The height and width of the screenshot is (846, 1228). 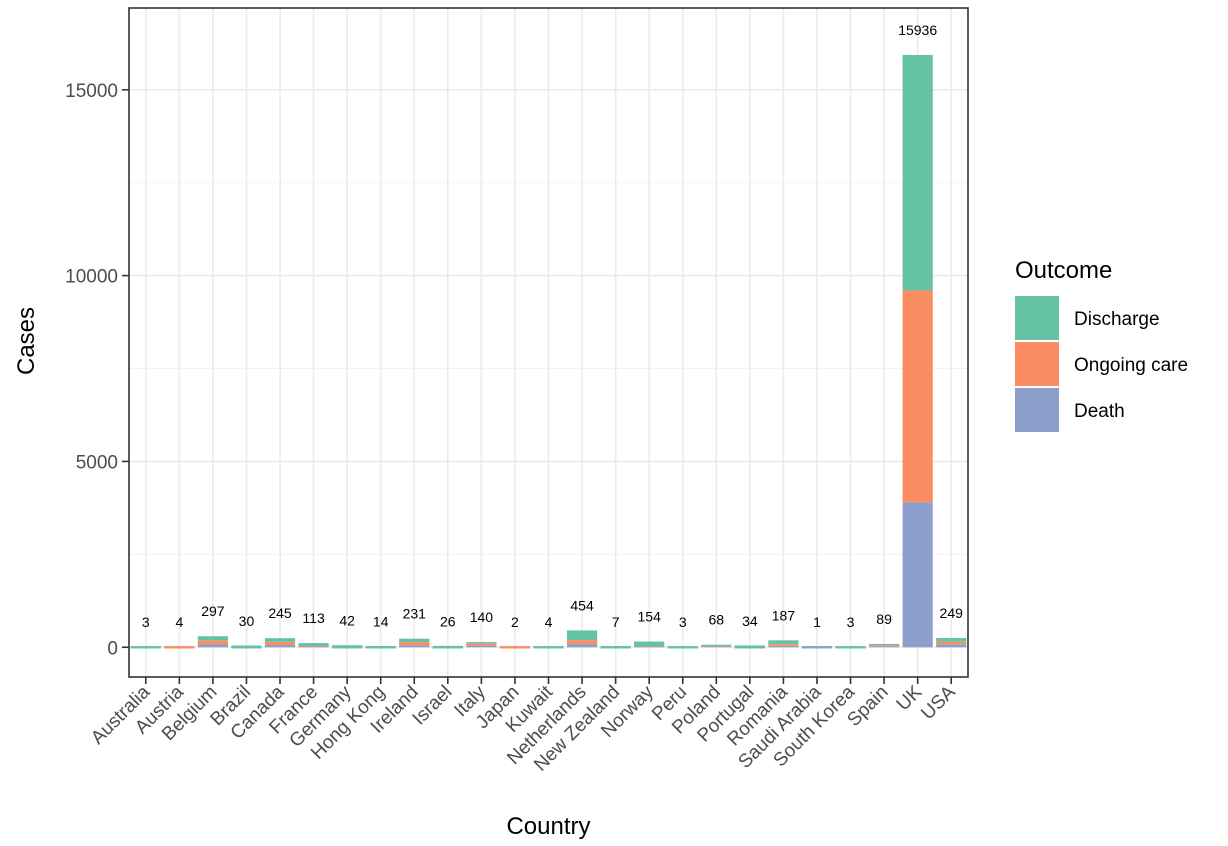 I want to click on x-tick-label: USA, so click(x=938, y=702).